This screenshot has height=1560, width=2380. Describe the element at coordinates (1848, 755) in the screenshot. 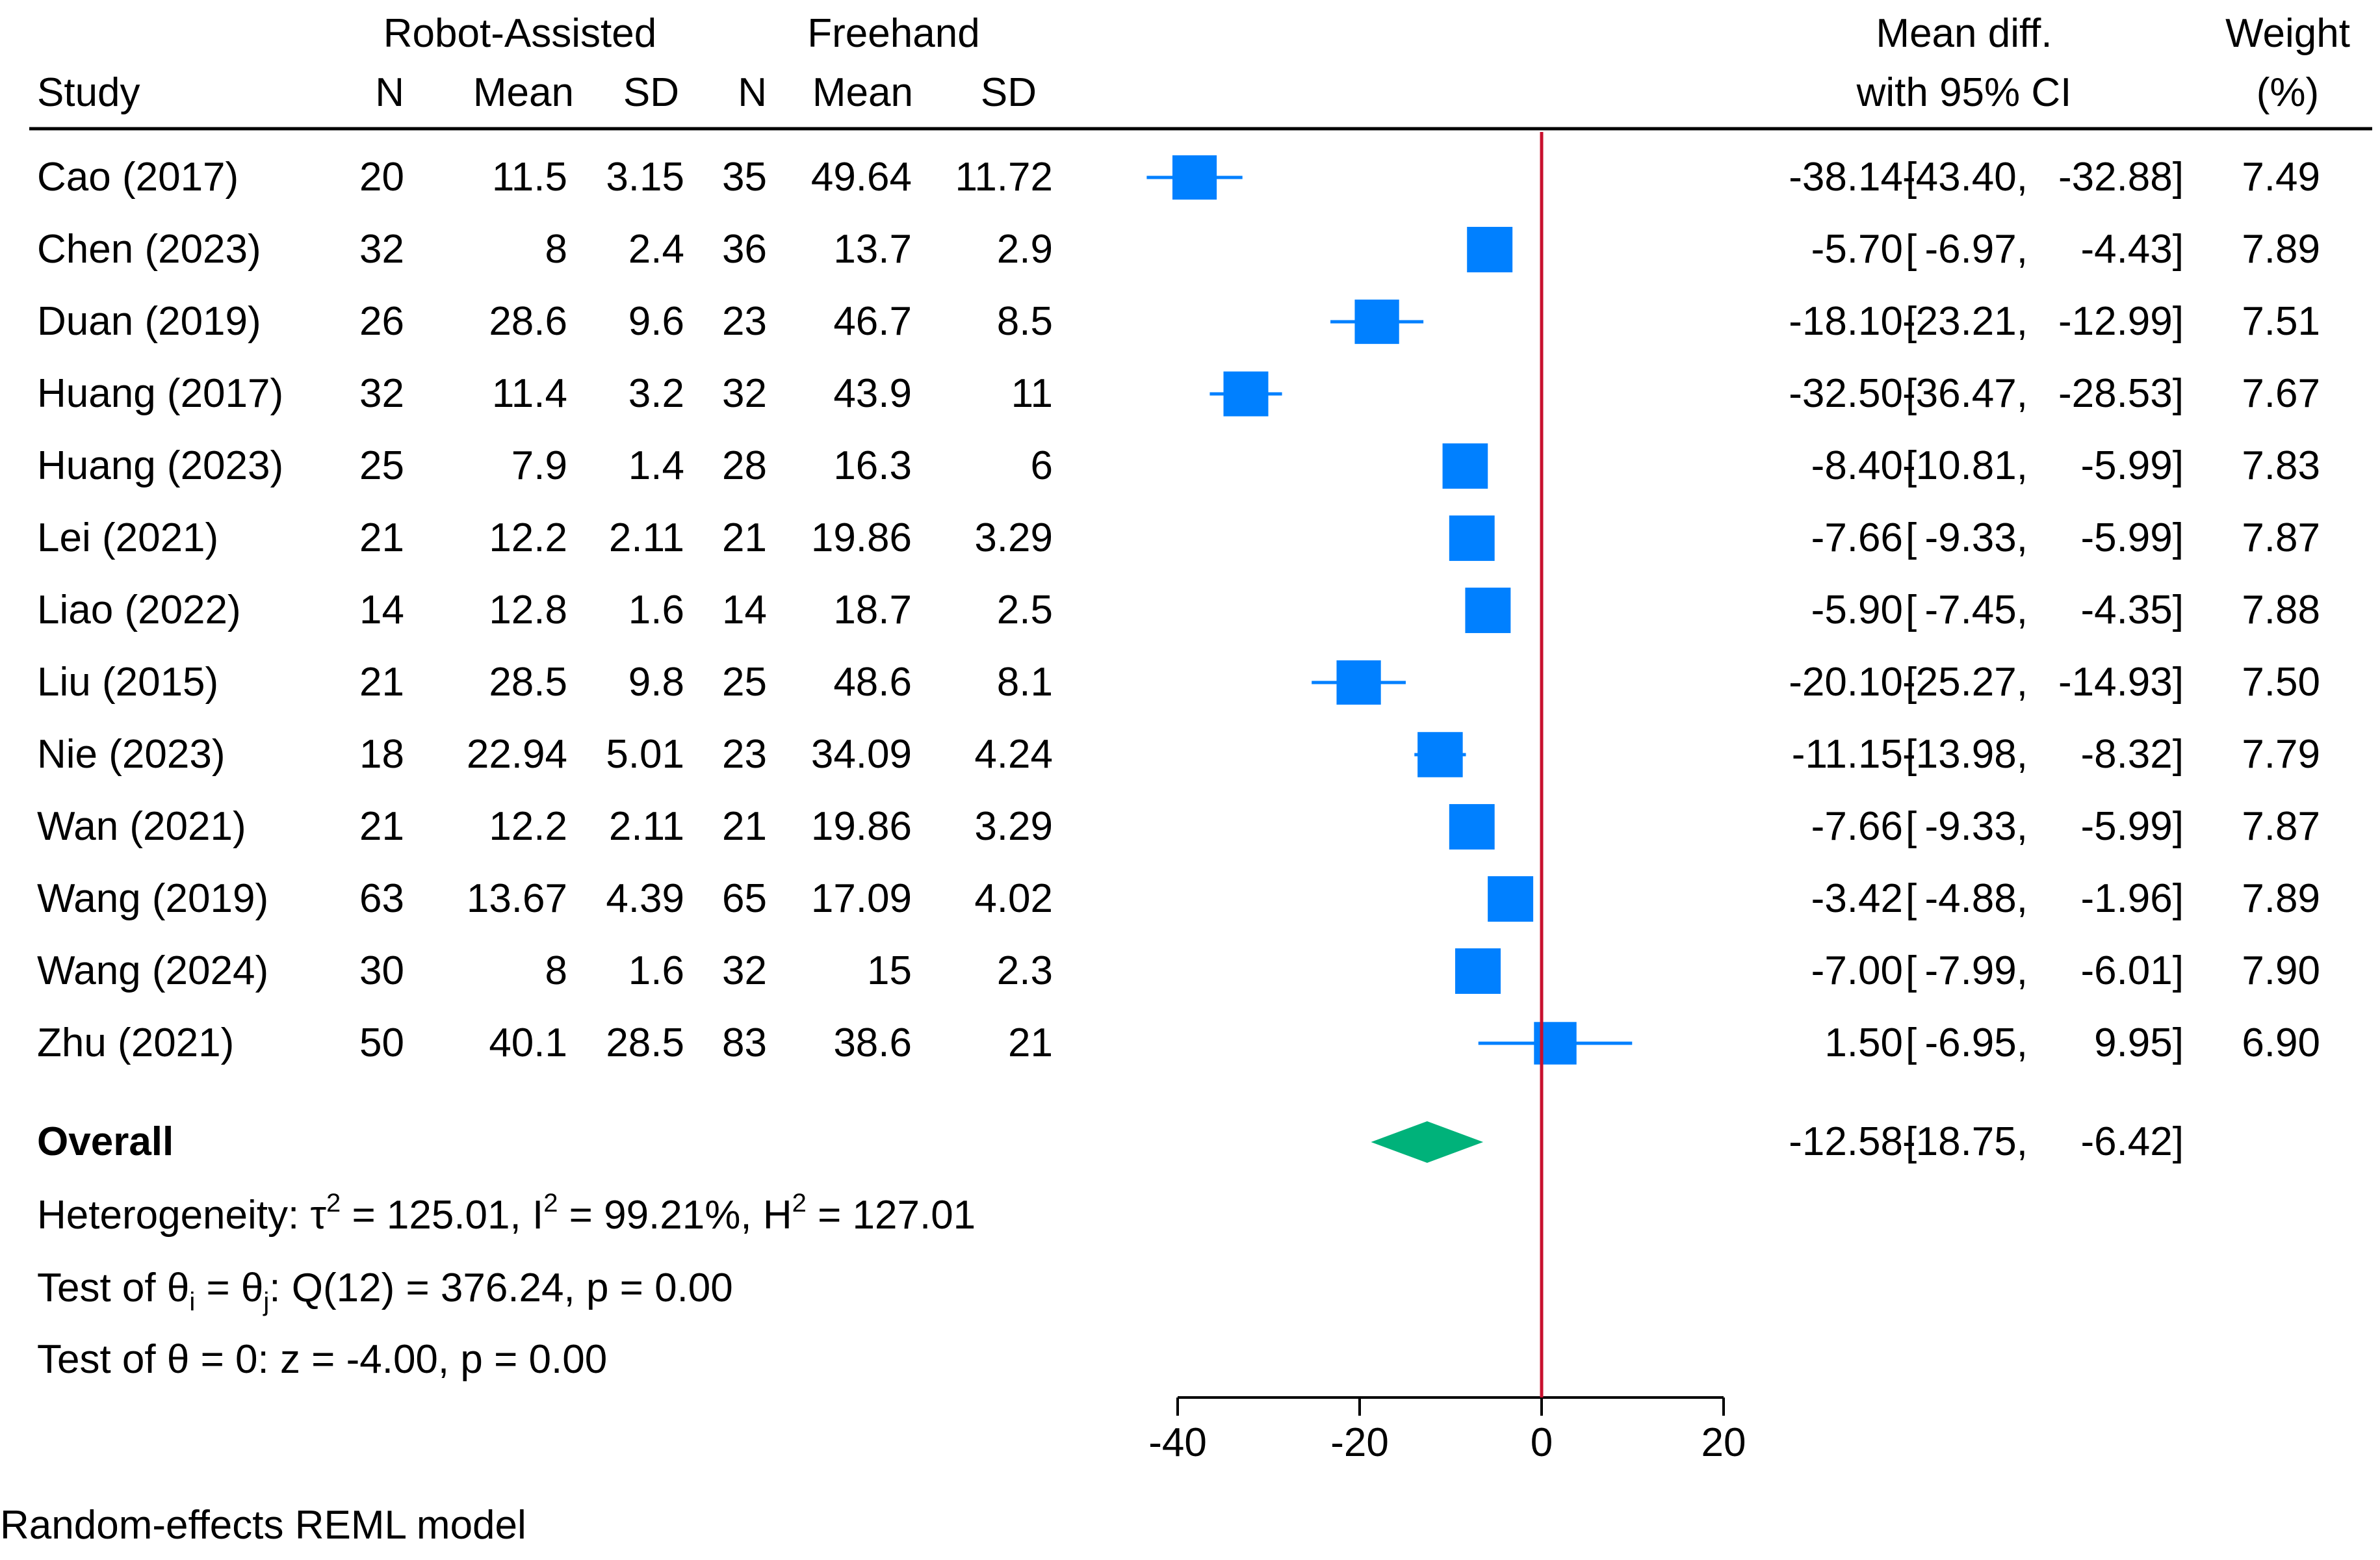

I see `md-text: -11.15` at that location.